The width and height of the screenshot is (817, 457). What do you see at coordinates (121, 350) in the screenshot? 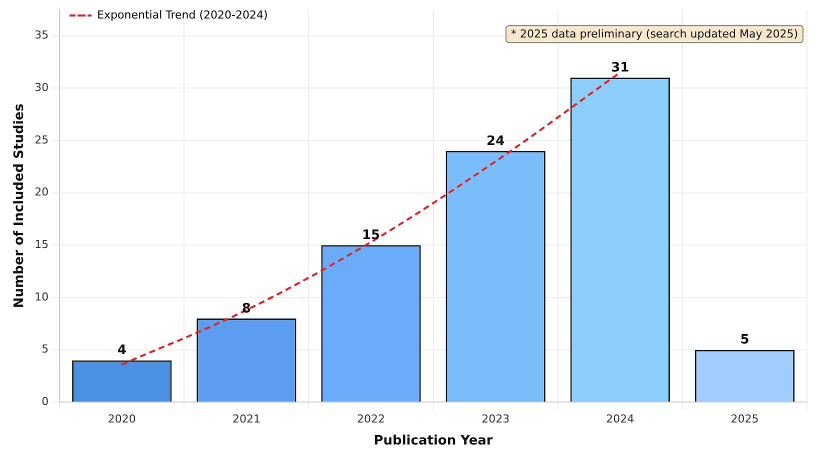
I see `data-label: 4` at bounding box center [121, 350].